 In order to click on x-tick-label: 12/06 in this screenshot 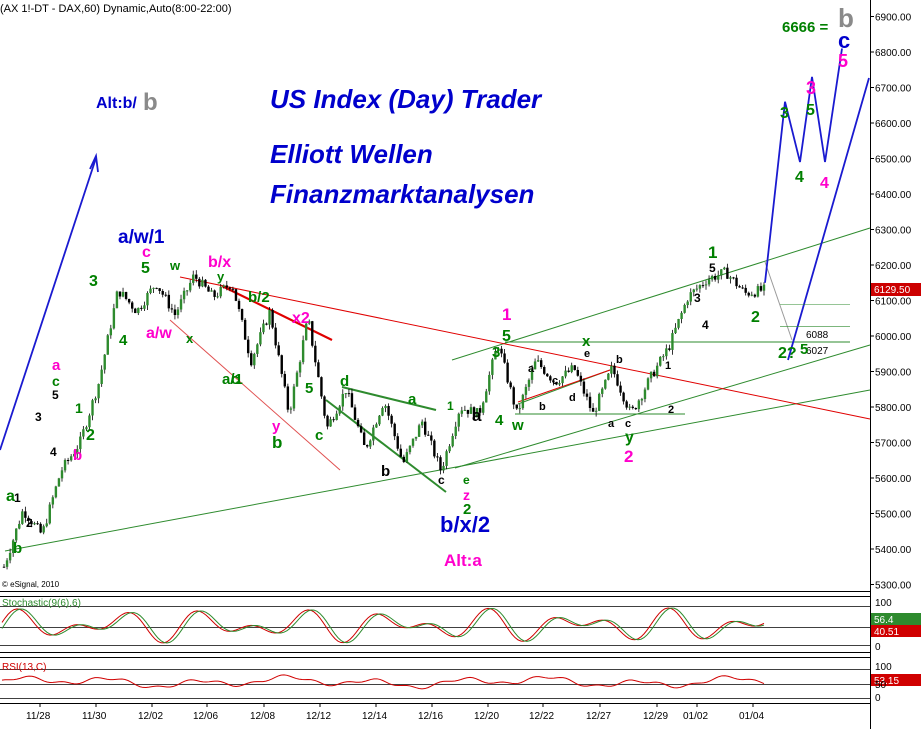, I will do `click(205, 716)`.